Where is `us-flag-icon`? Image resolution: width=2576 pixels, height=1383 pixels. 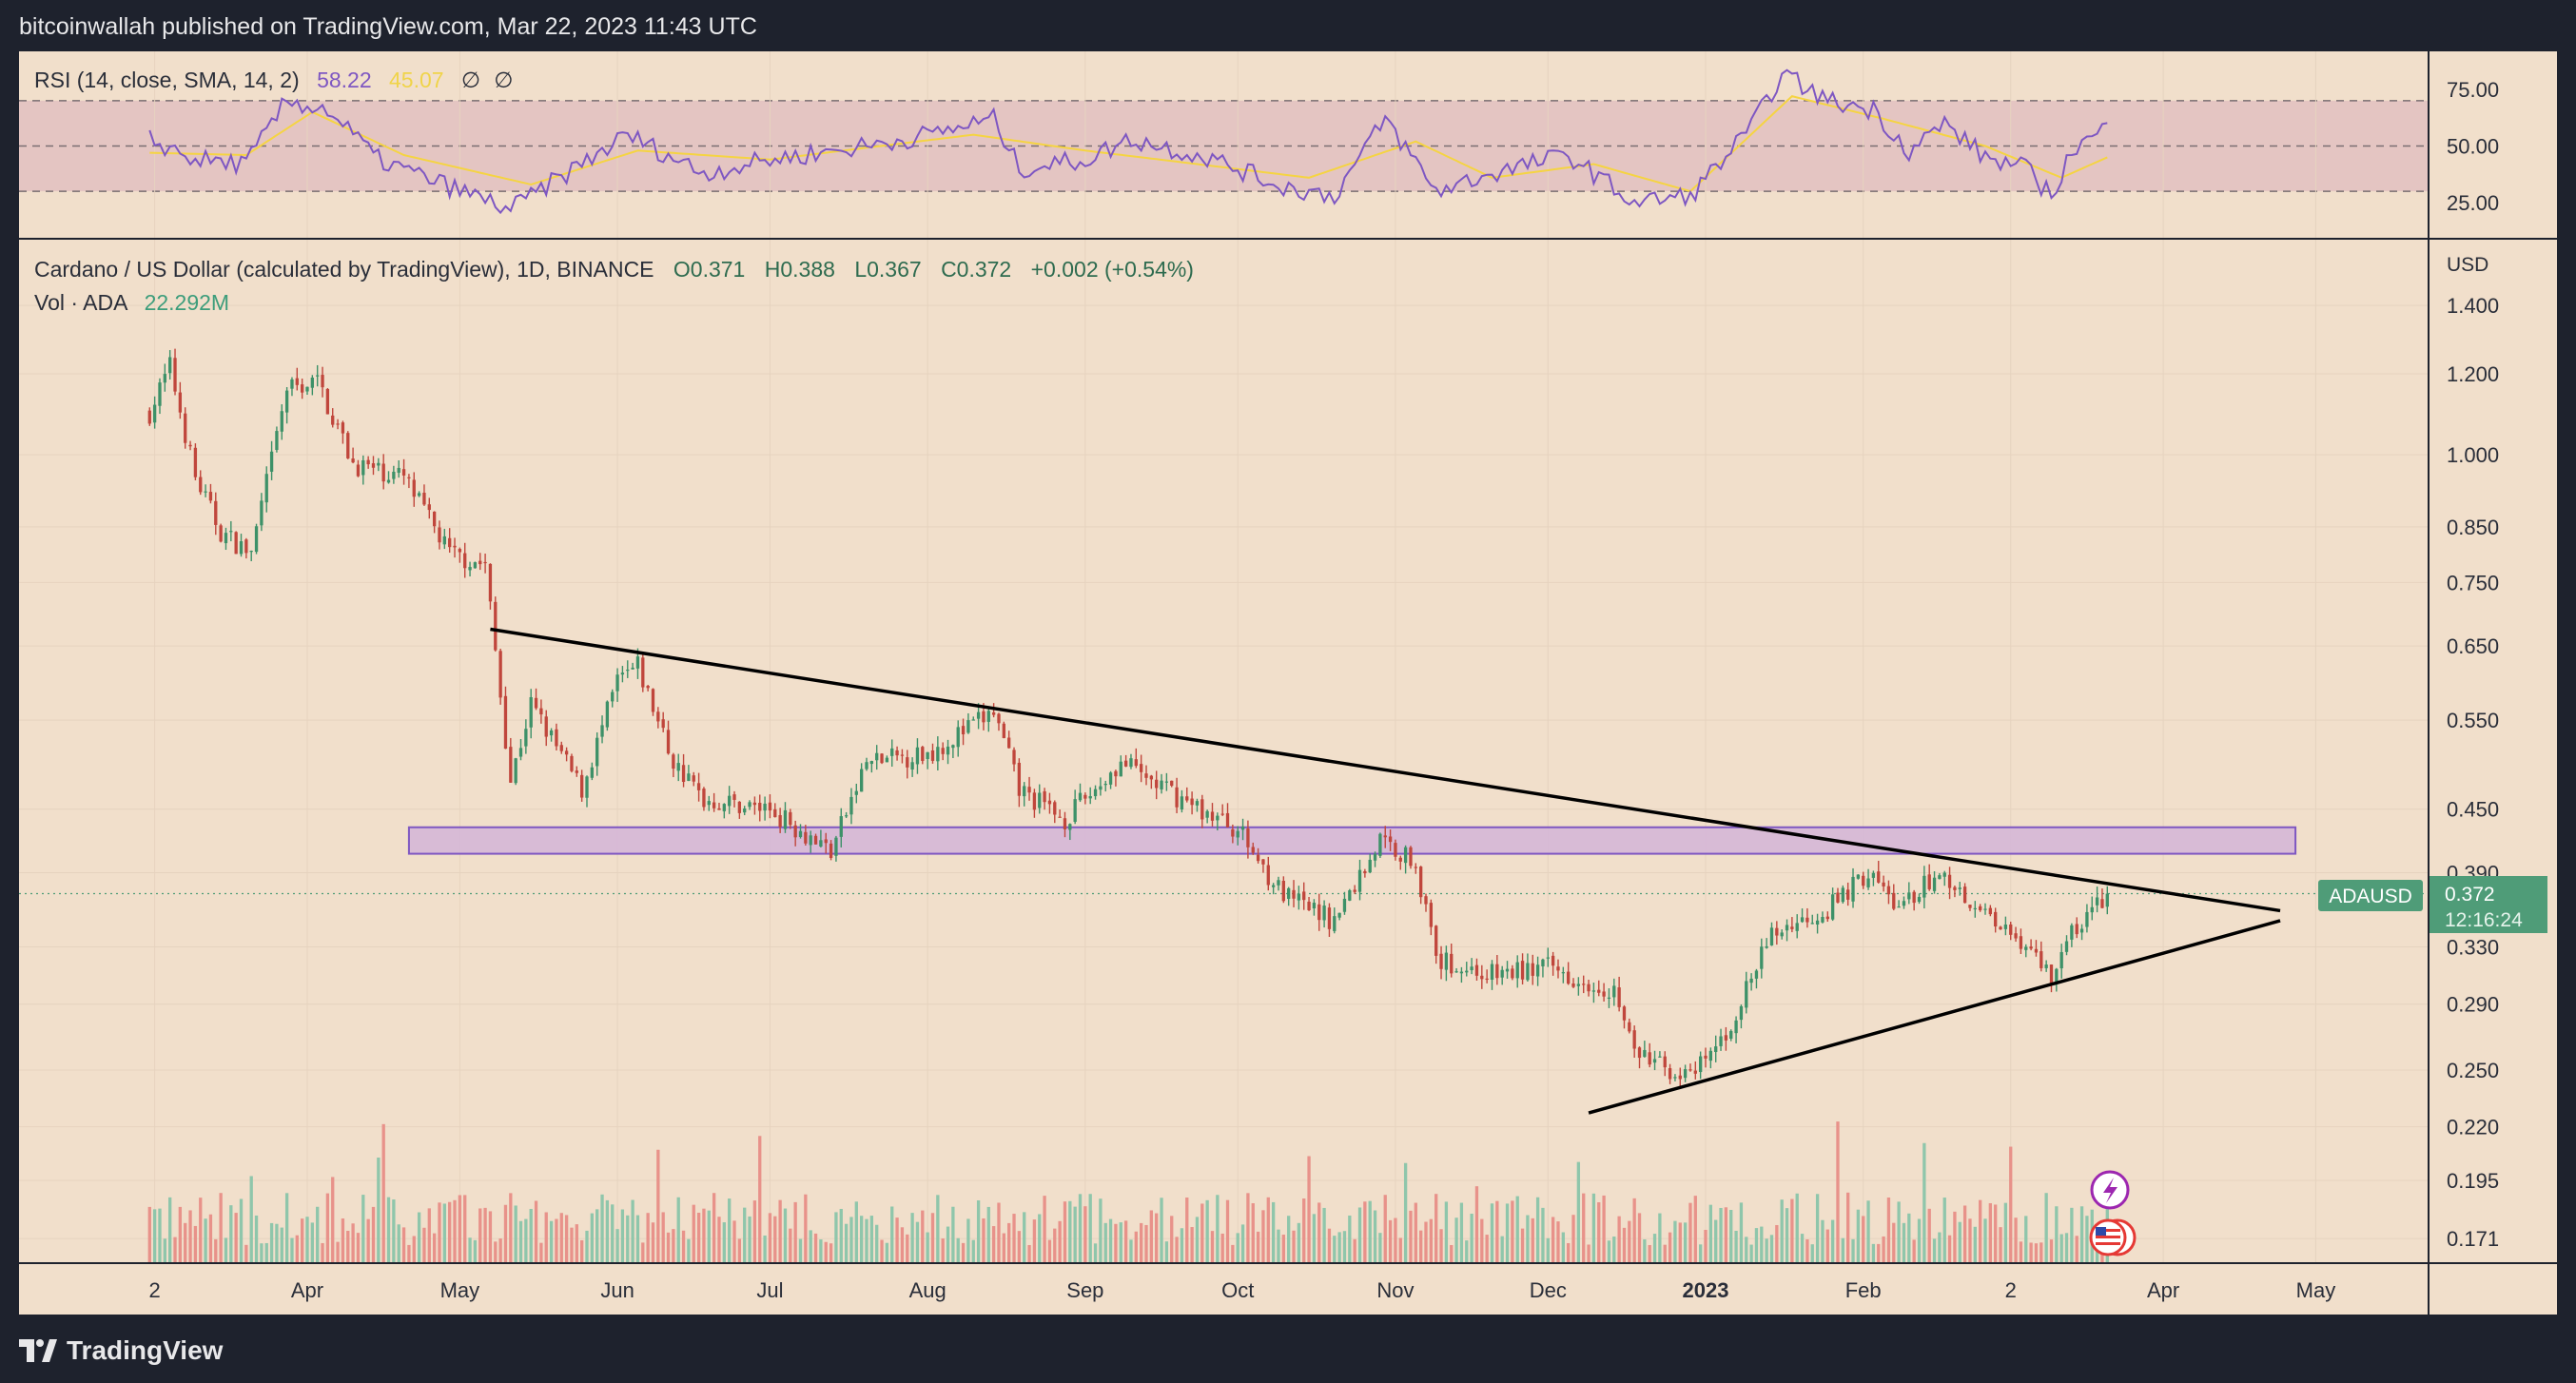 us-flag-icon is located at coordinates (2113, 1237).